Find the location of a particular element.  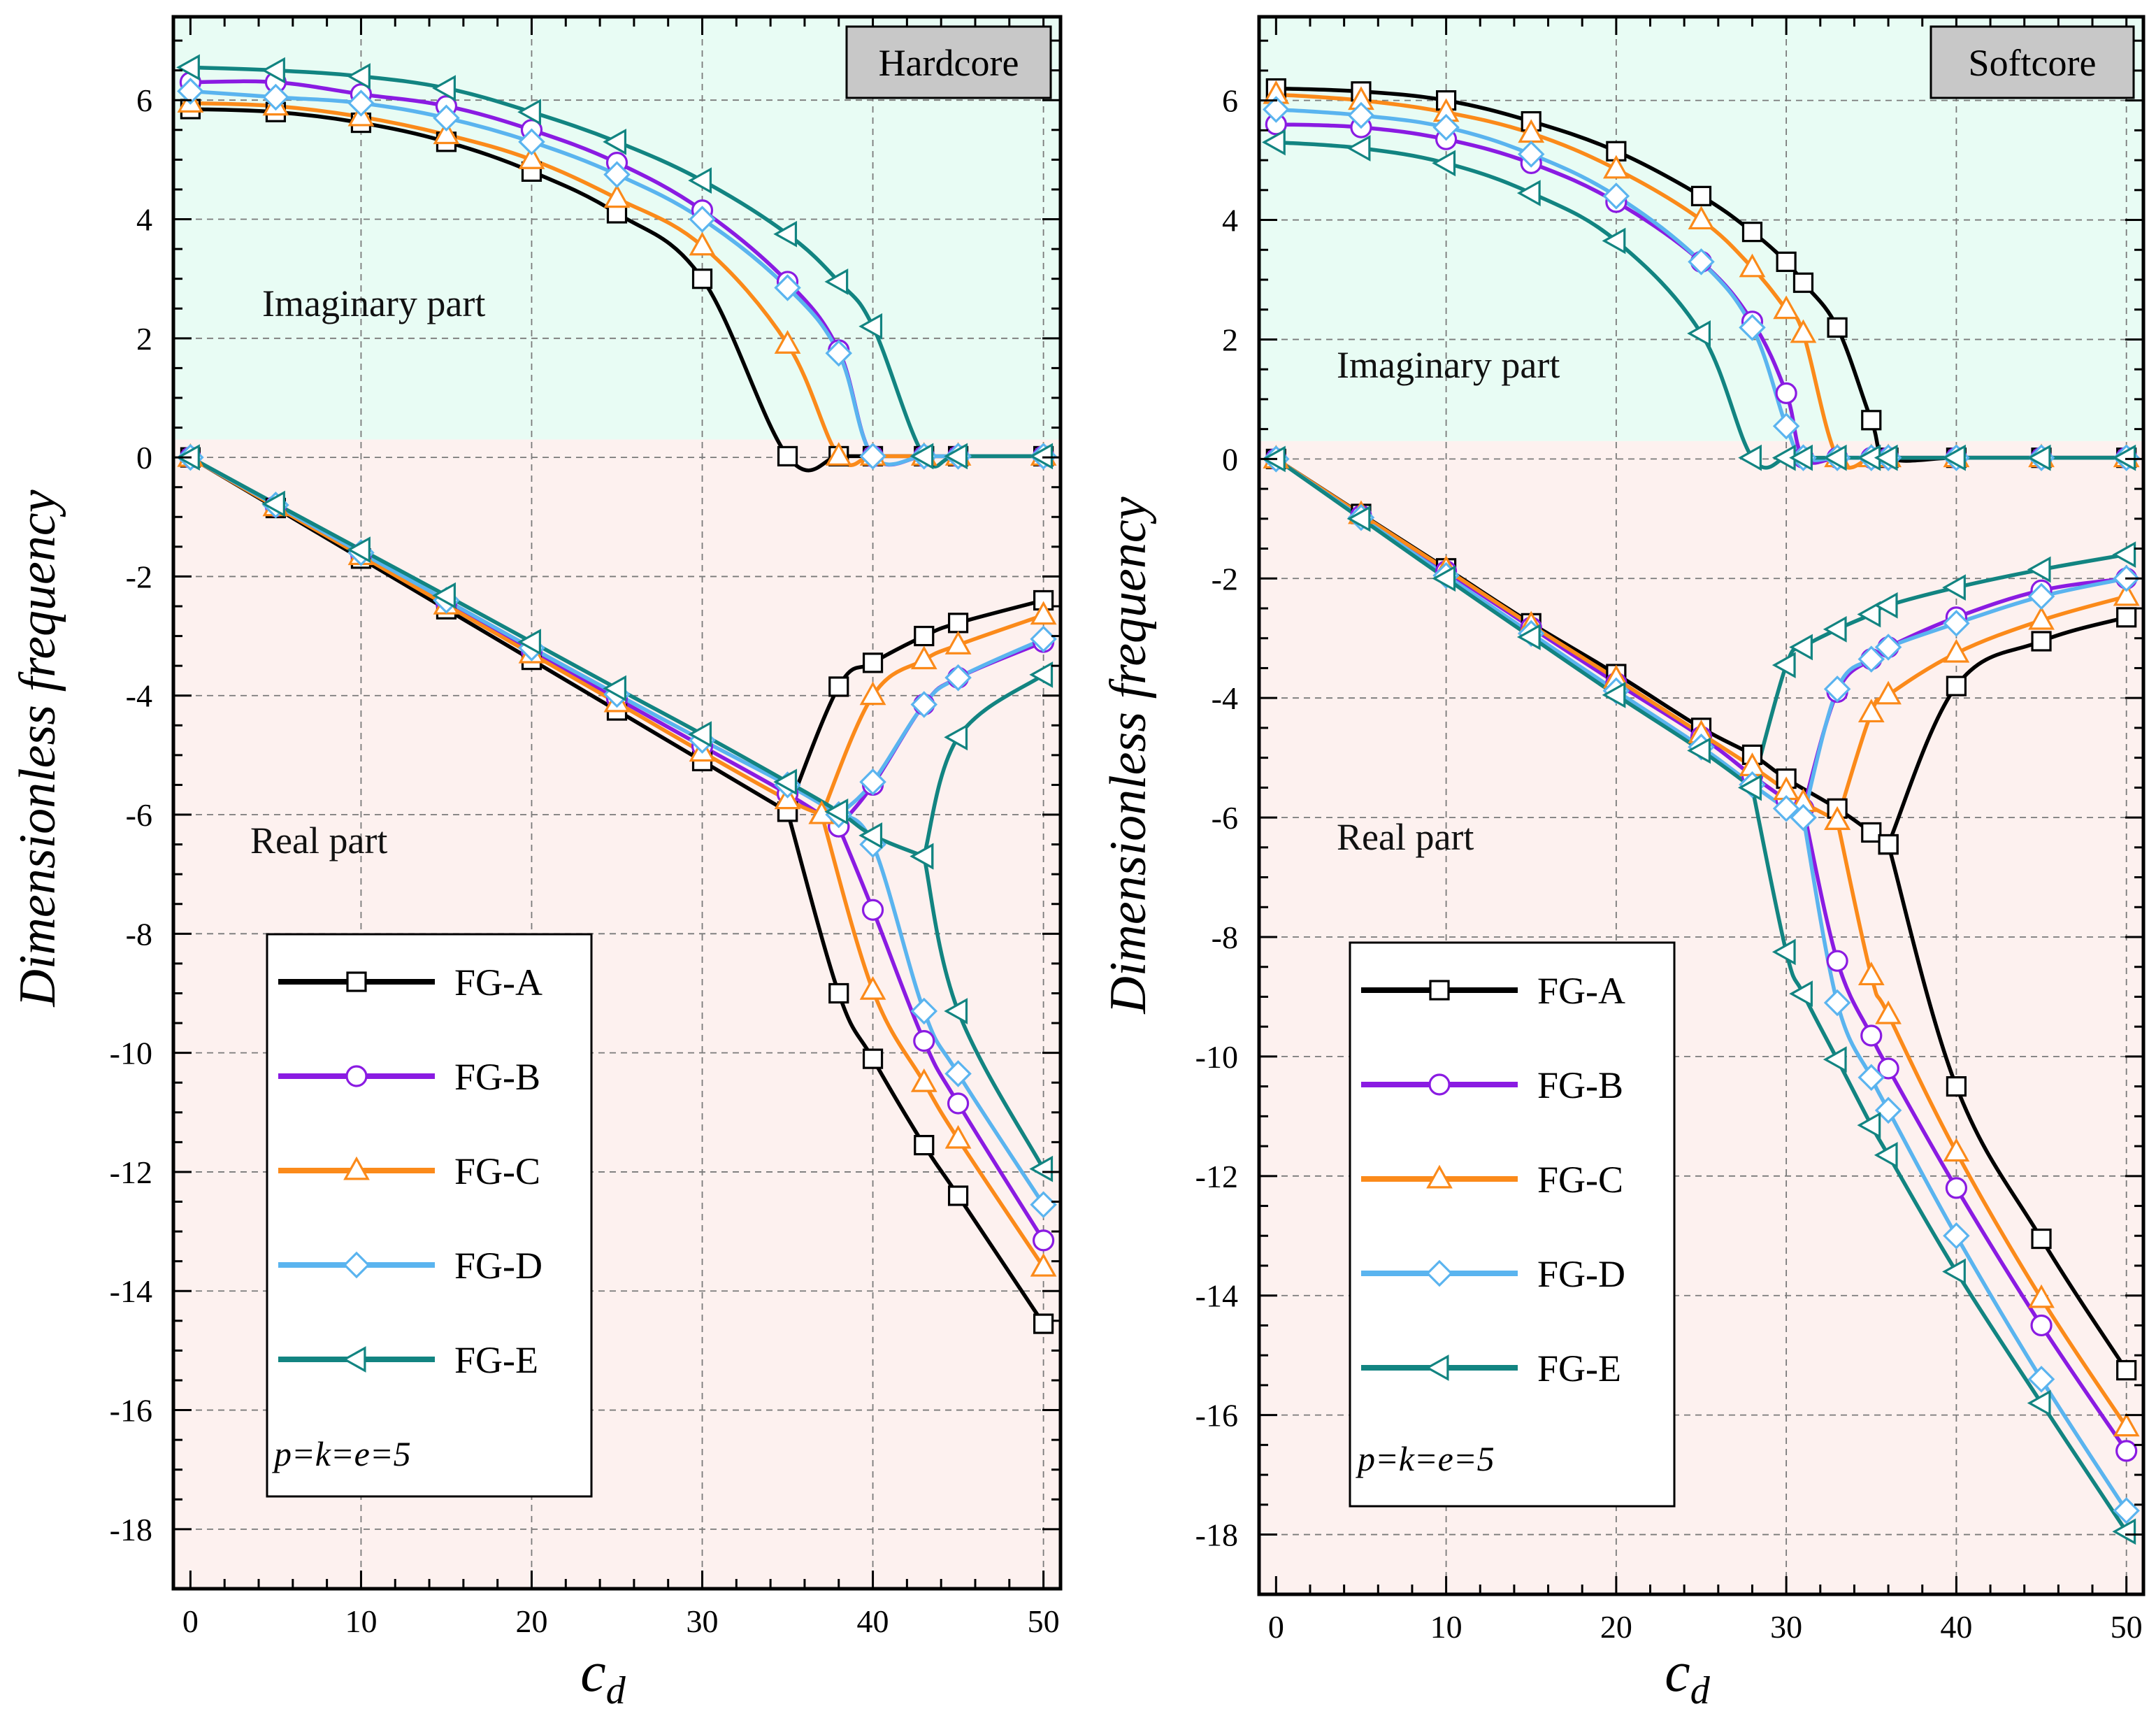

legend-box is located at coordinates (429, 1215).